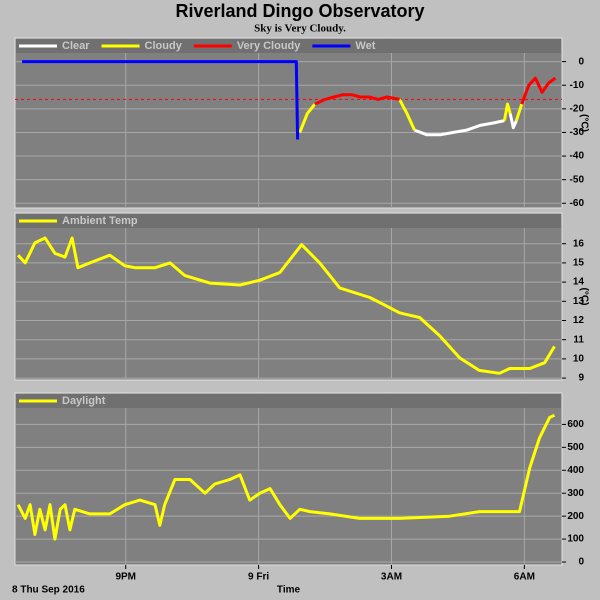  I want to click on y-tick-label: 16, so click(579, 243).